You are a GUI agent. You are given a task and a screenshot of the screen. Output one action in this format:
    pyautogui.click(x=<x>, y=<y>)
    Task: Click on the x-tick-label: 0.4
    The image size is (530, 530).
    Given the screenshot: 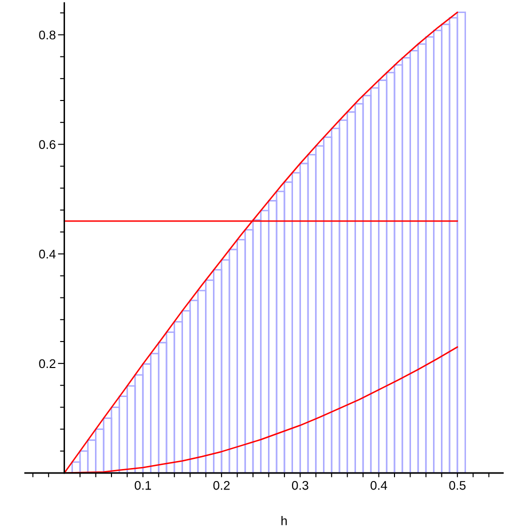 What is the action you would take?
    pyautogui.click(x=379, y=485)
    